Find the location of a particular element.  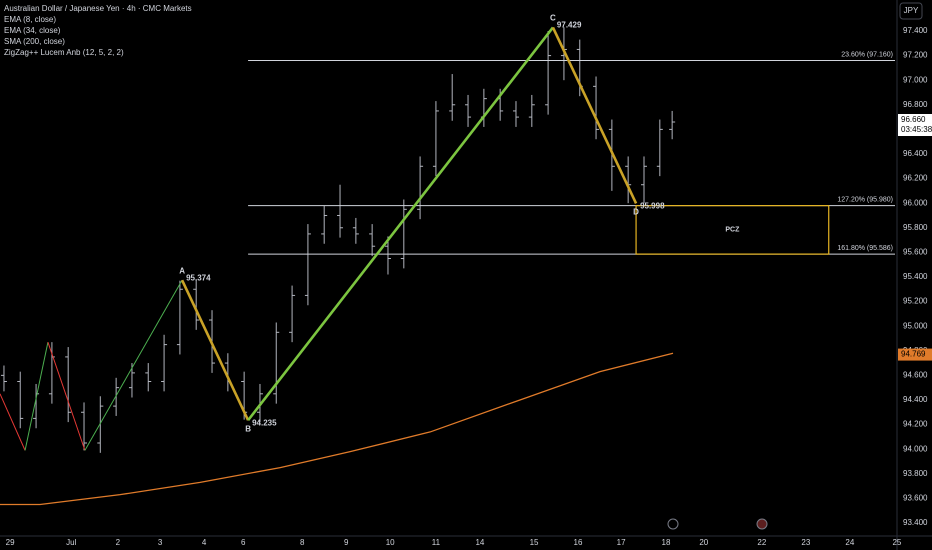

pivot-value: 94.235 is located at coordinates (264, 422).